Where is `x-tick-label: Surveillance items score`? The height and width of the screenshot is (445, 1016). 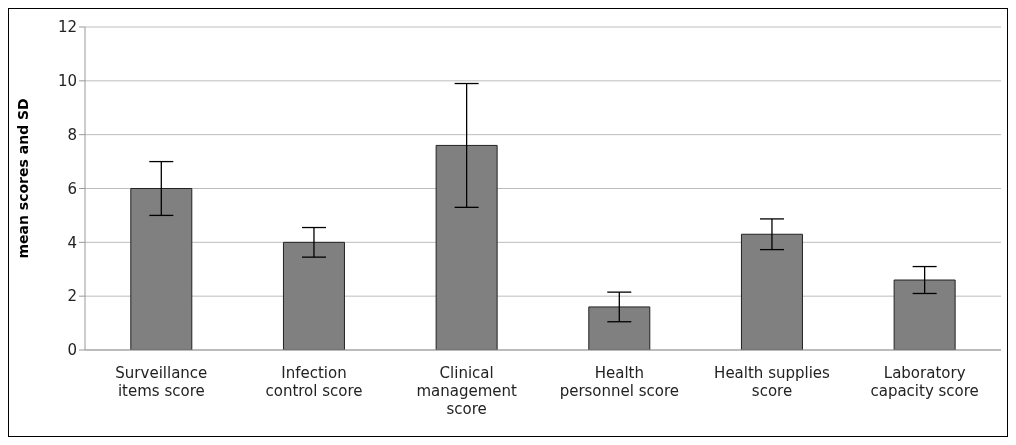 x-tick-label: Surveillance items score is located at coordinates (161, 382).